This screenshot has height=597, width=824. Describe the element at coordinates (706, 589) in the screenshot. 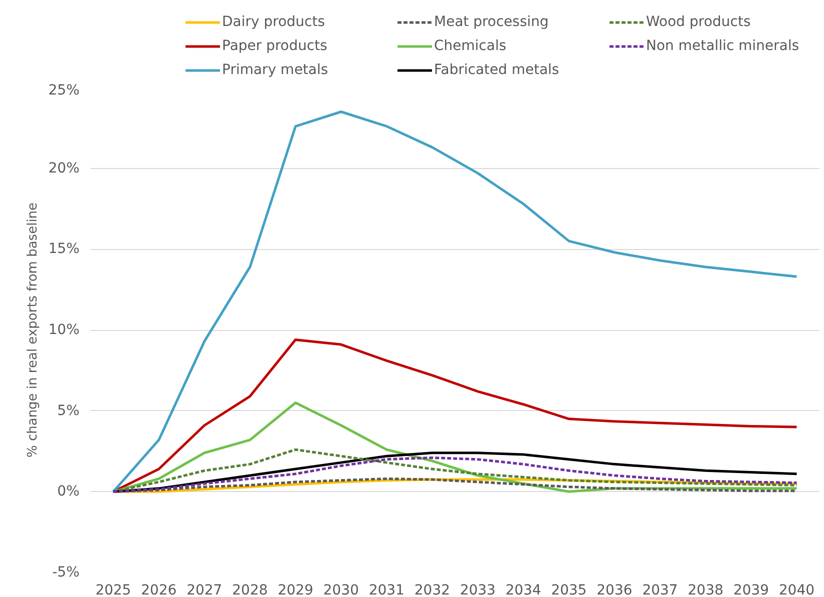

I see `x-tick-label: 2038` at that location.